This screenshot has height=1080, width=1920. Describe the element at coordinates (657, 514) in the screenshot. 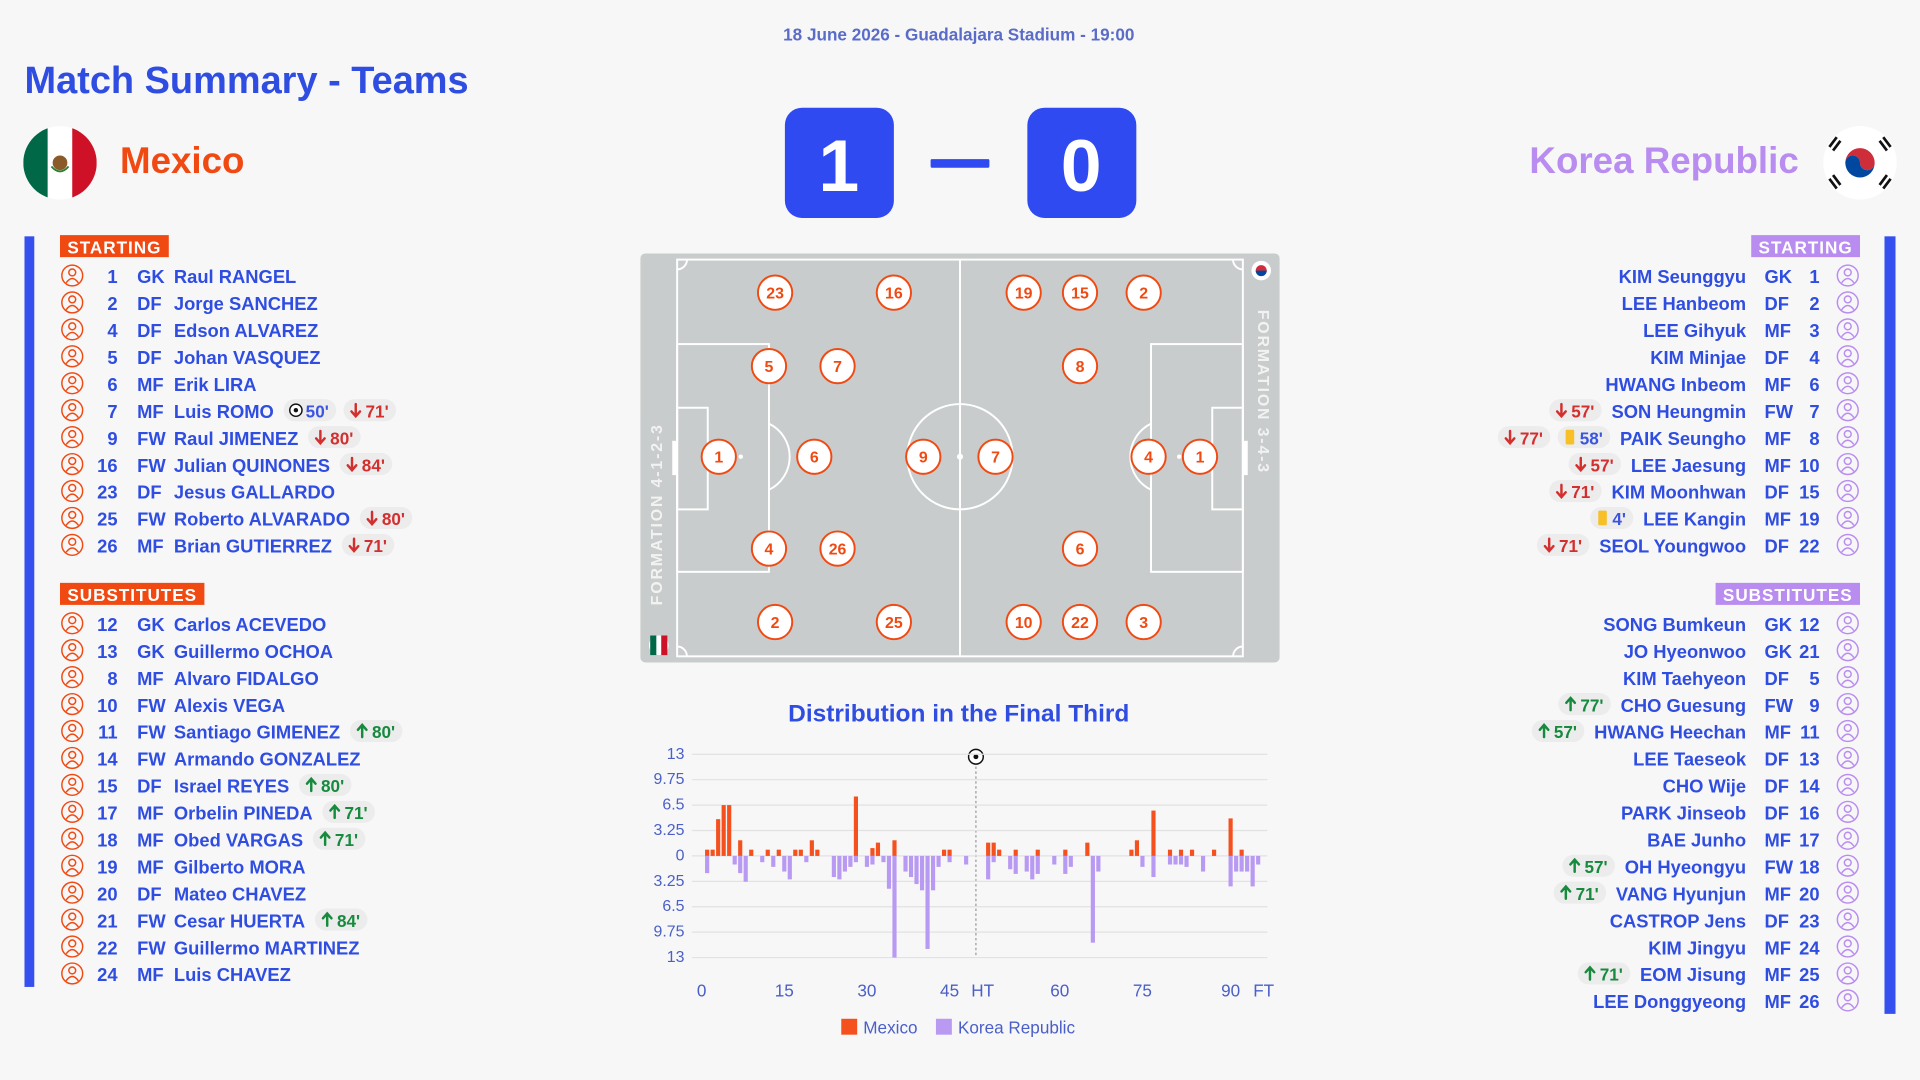

I see `home-formation: FORMATION 4-1-2-3` at that location.